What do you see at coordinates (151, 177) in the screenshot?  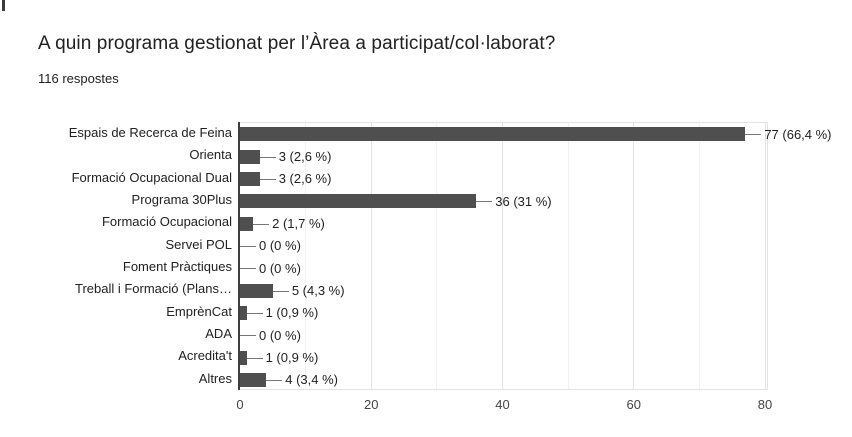 I see `category-label: Formació Ocupacional Dual` at bounding box center [151, 177].